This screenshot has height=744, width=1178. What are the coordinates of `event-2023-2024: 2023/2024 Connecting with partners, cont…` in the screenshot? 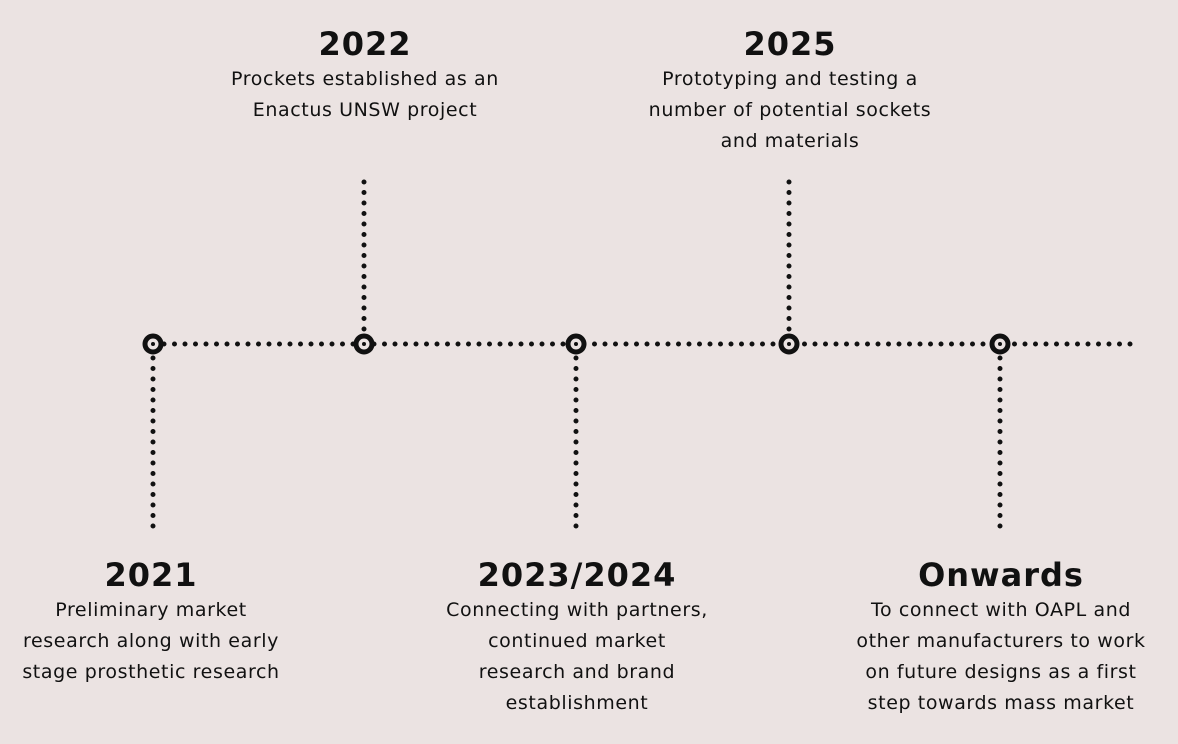 It's located at (577, 638).